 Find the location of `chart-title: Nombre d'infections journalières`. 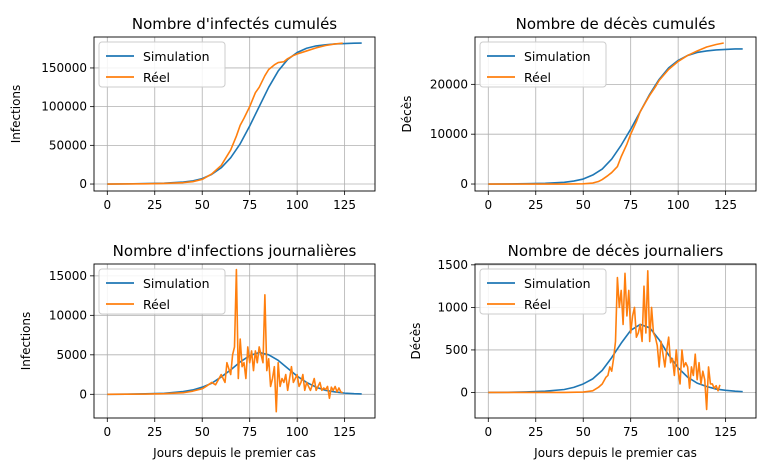

chart-title: Nombre d'infections journalières is located at coordinates (235, 251).